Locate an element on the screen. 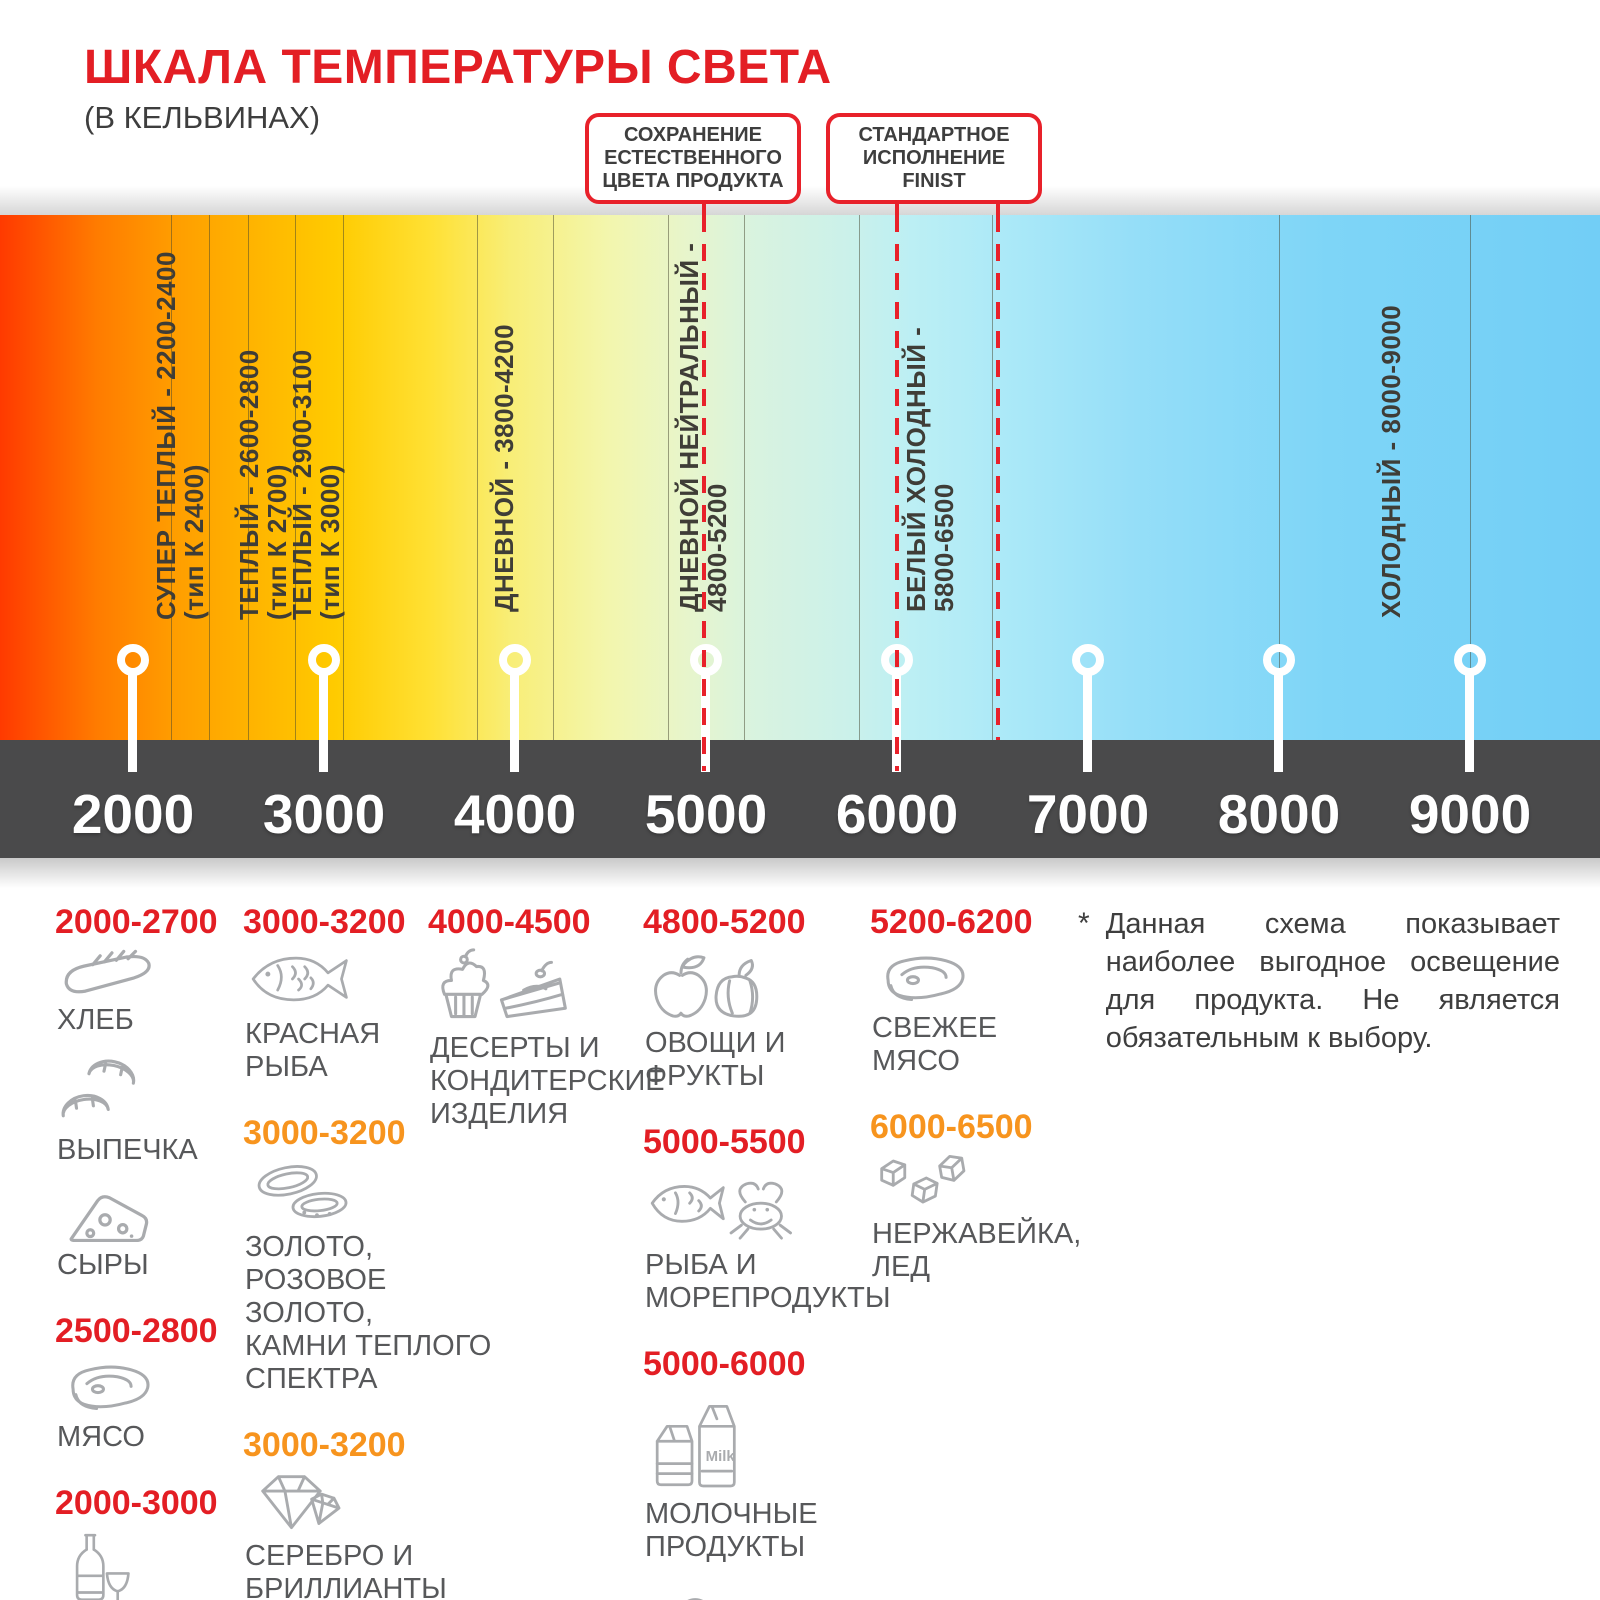 The image size is (1600, 1600). zone-name: ТЕПЛЫЙ - 2600-2800 is located at coordinates (249, 484).